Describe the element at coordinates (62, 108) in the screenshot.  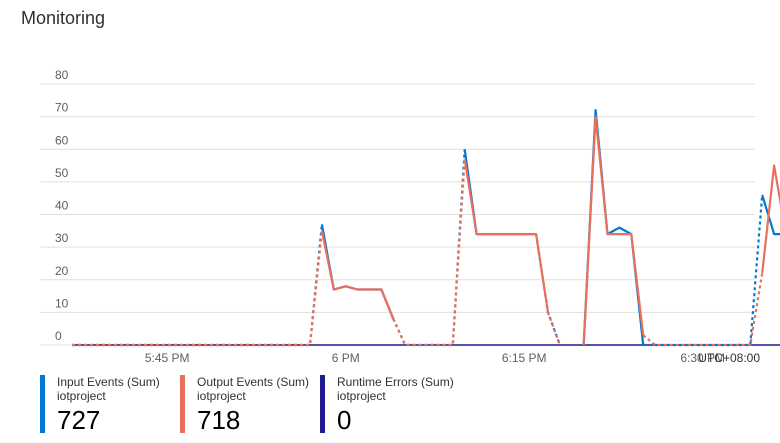
I see `y-tick-label: 70` at that location.